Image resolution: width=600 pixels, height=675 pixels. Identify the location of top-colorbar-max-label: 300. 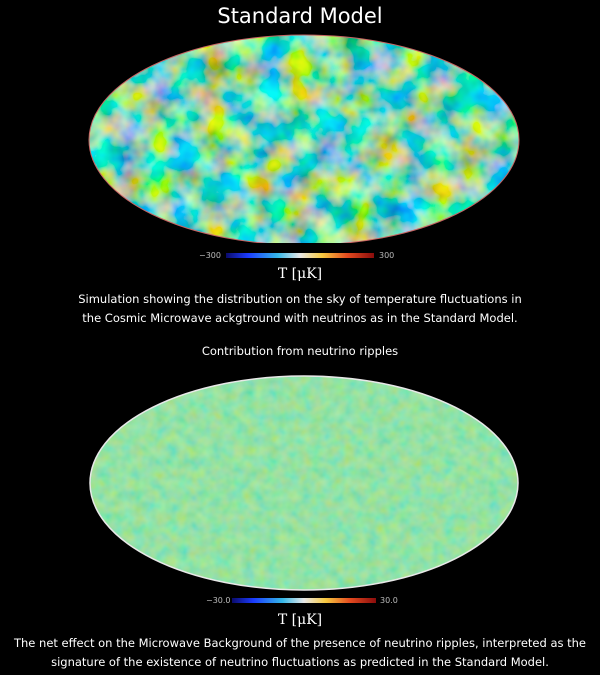
(387, 255).